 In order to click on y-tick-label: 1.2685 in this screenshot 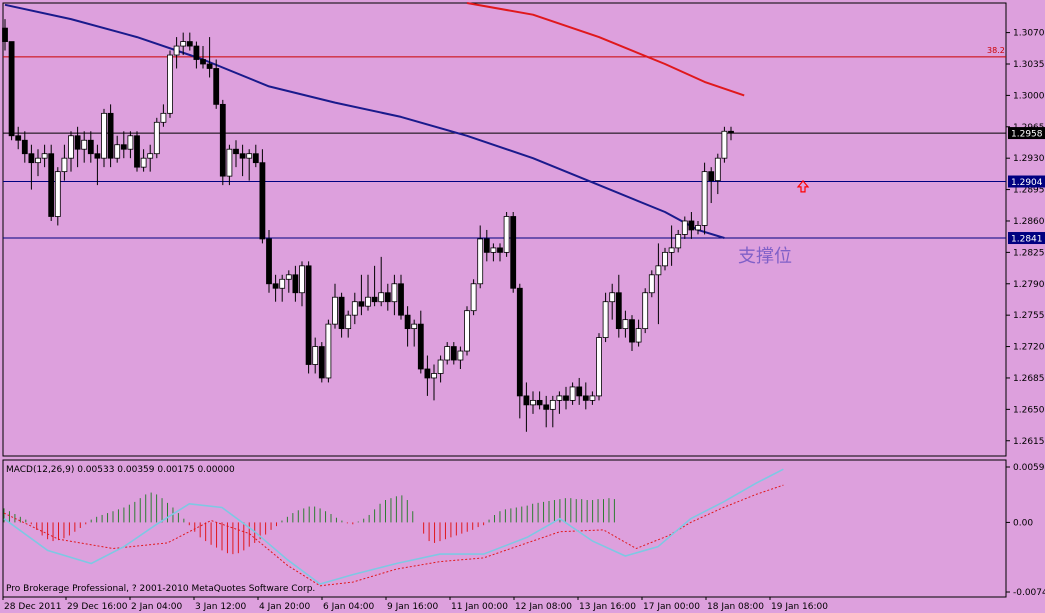, I will do `click(1029, 379)`.